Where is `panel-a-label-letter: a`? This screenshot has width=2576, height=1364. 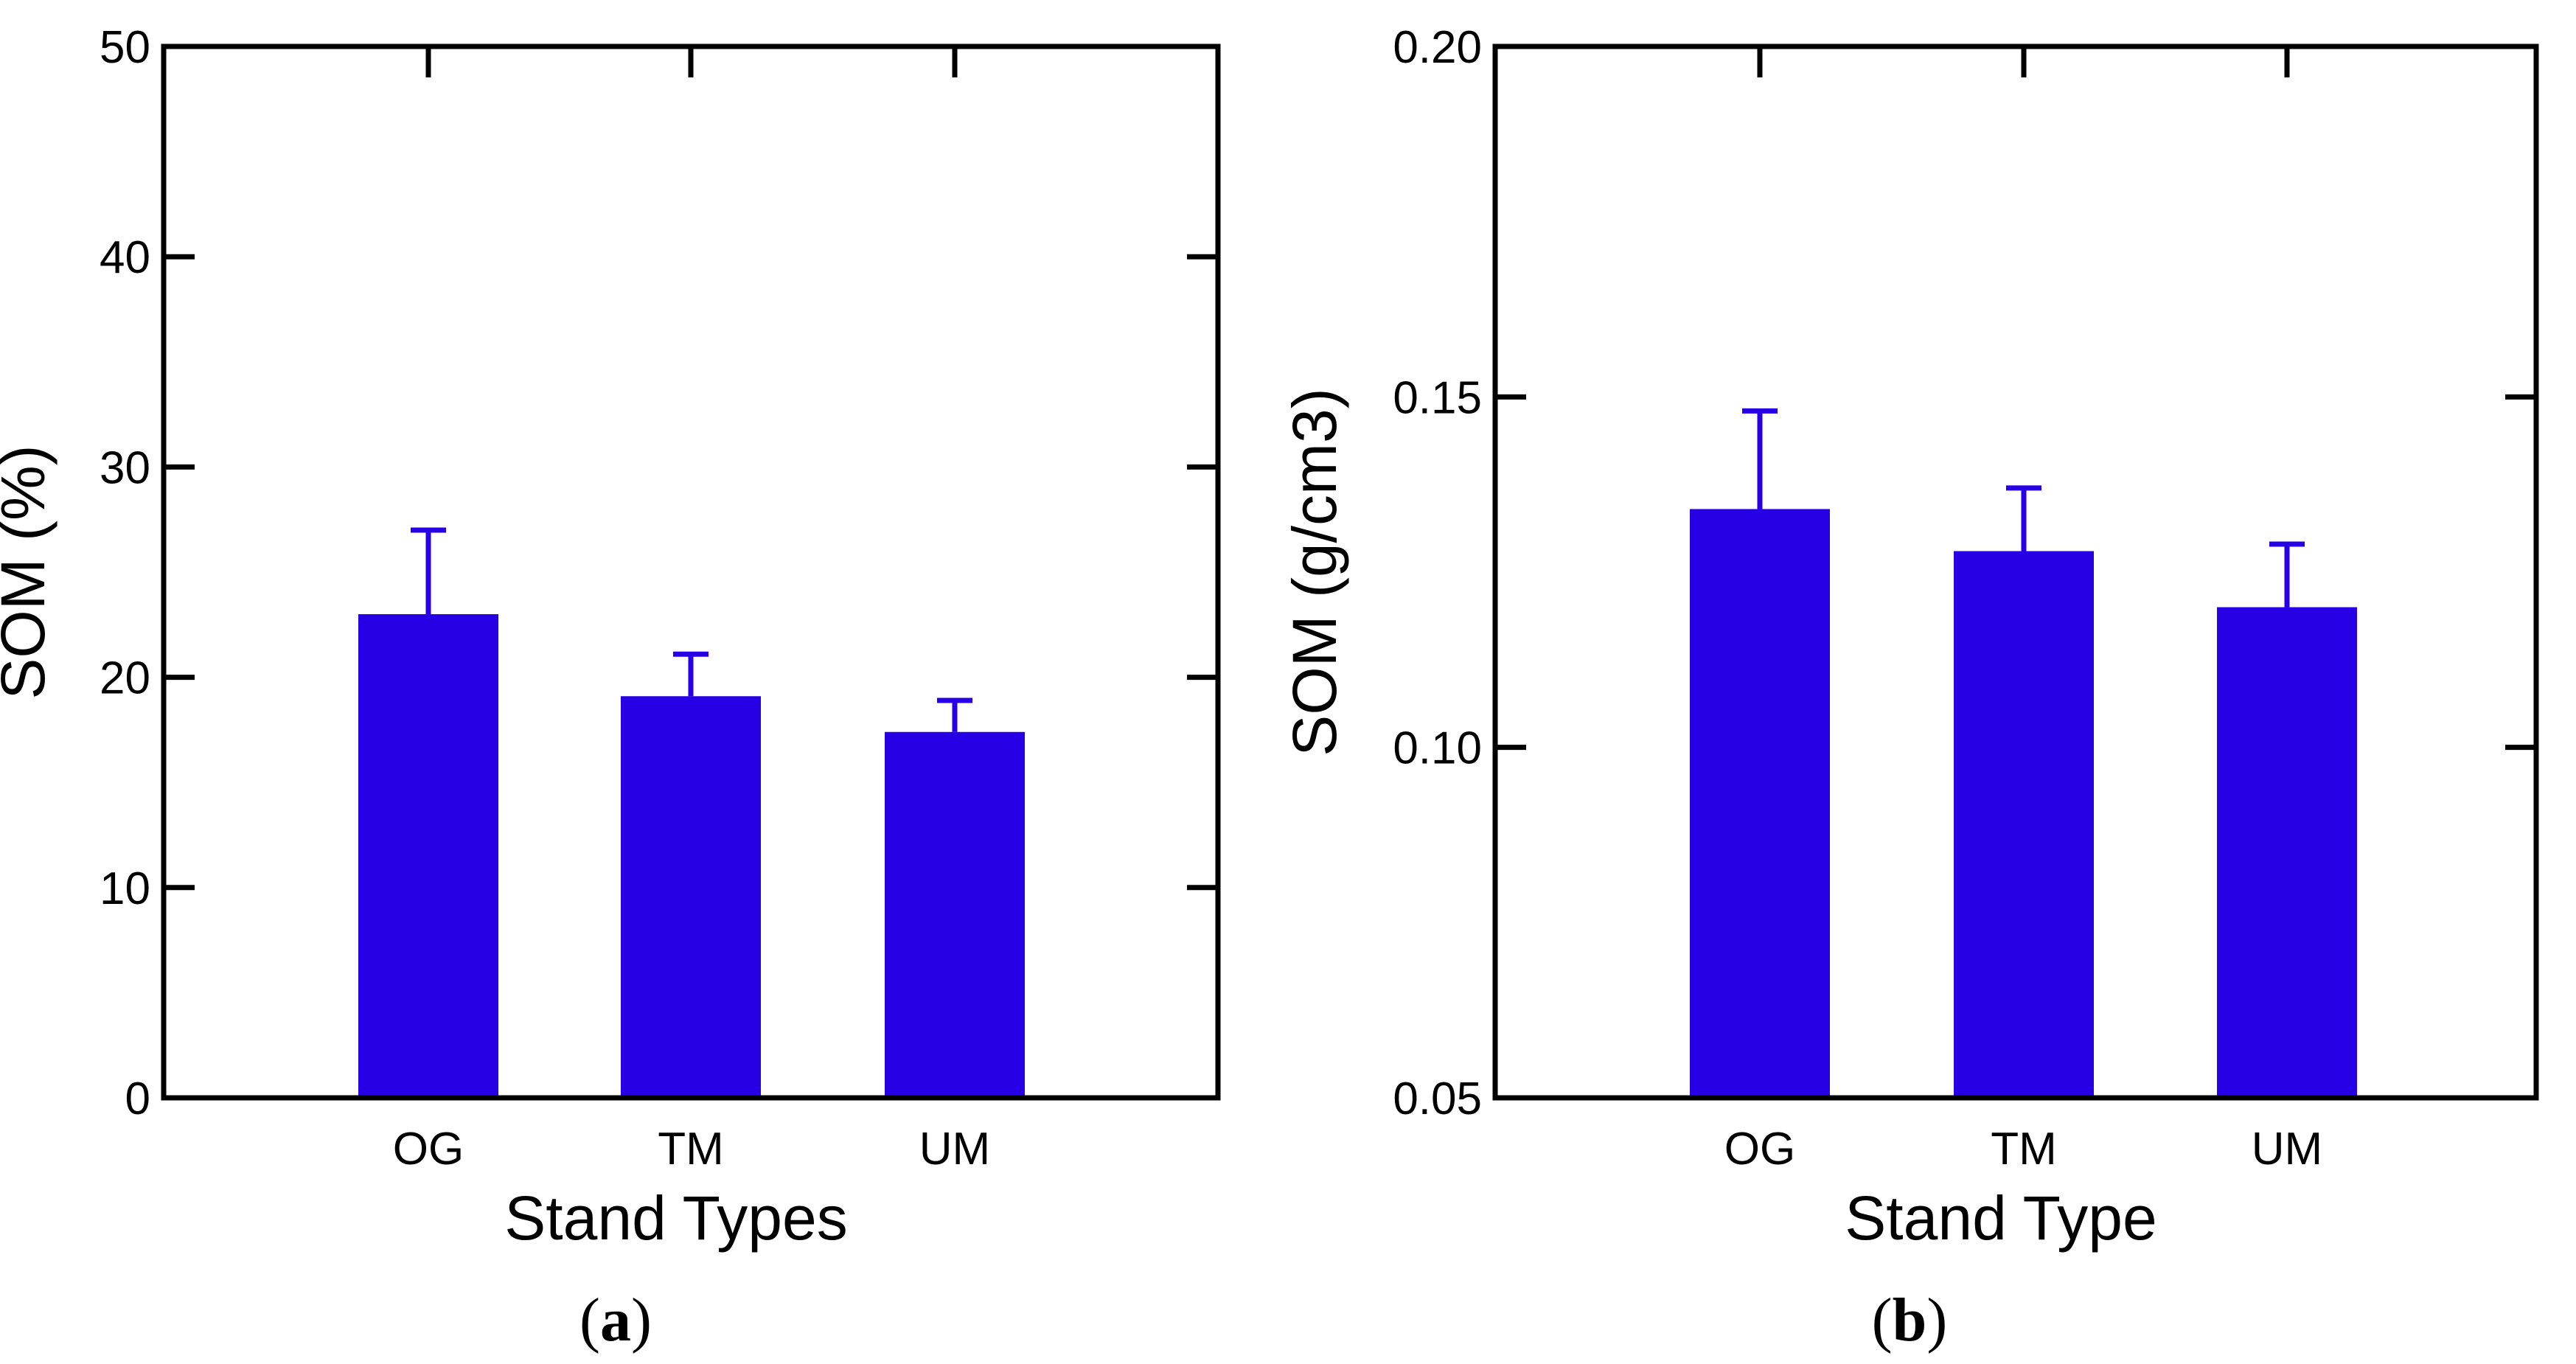
panel-a-label-letter: a is located at coordinates (615, 1320).